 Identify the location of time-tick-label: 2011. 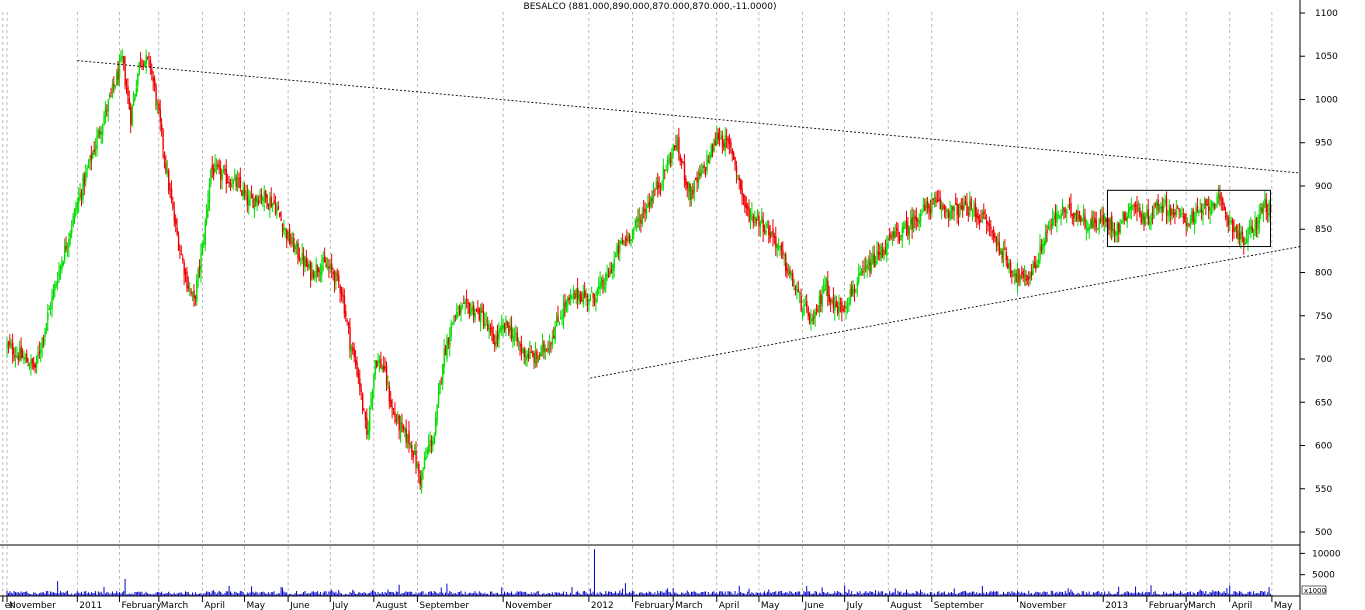
(90, 605).